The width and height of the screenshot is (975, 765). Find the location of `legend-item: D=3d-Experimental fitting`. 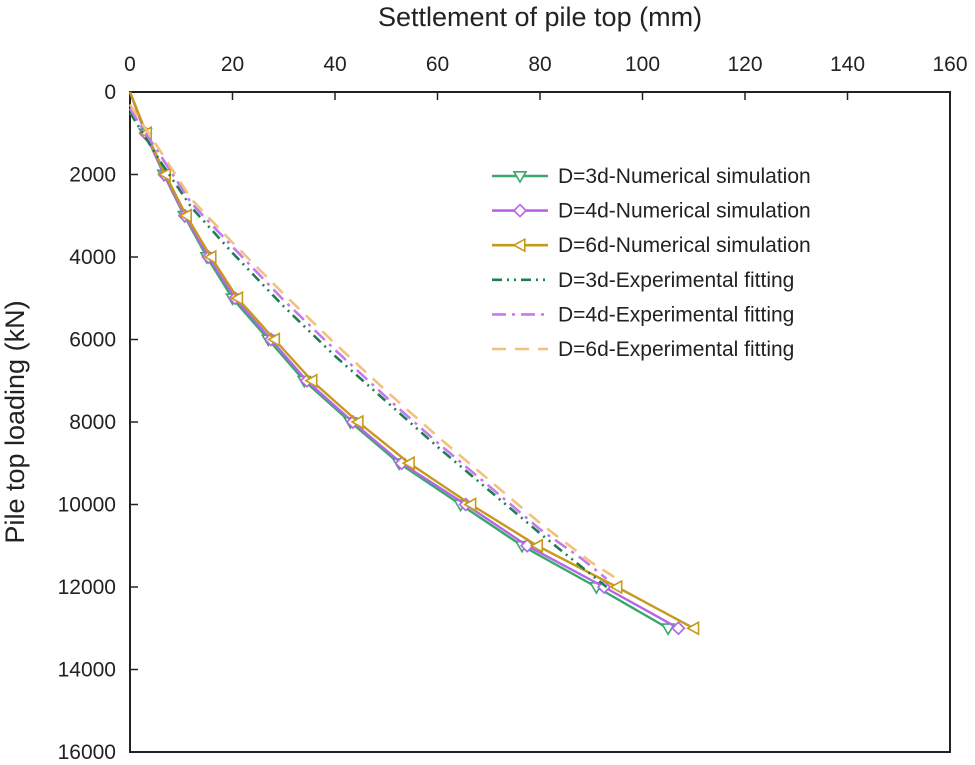

legend-item: D=3d-Experimental fitting is located at coordinates (643, 280).